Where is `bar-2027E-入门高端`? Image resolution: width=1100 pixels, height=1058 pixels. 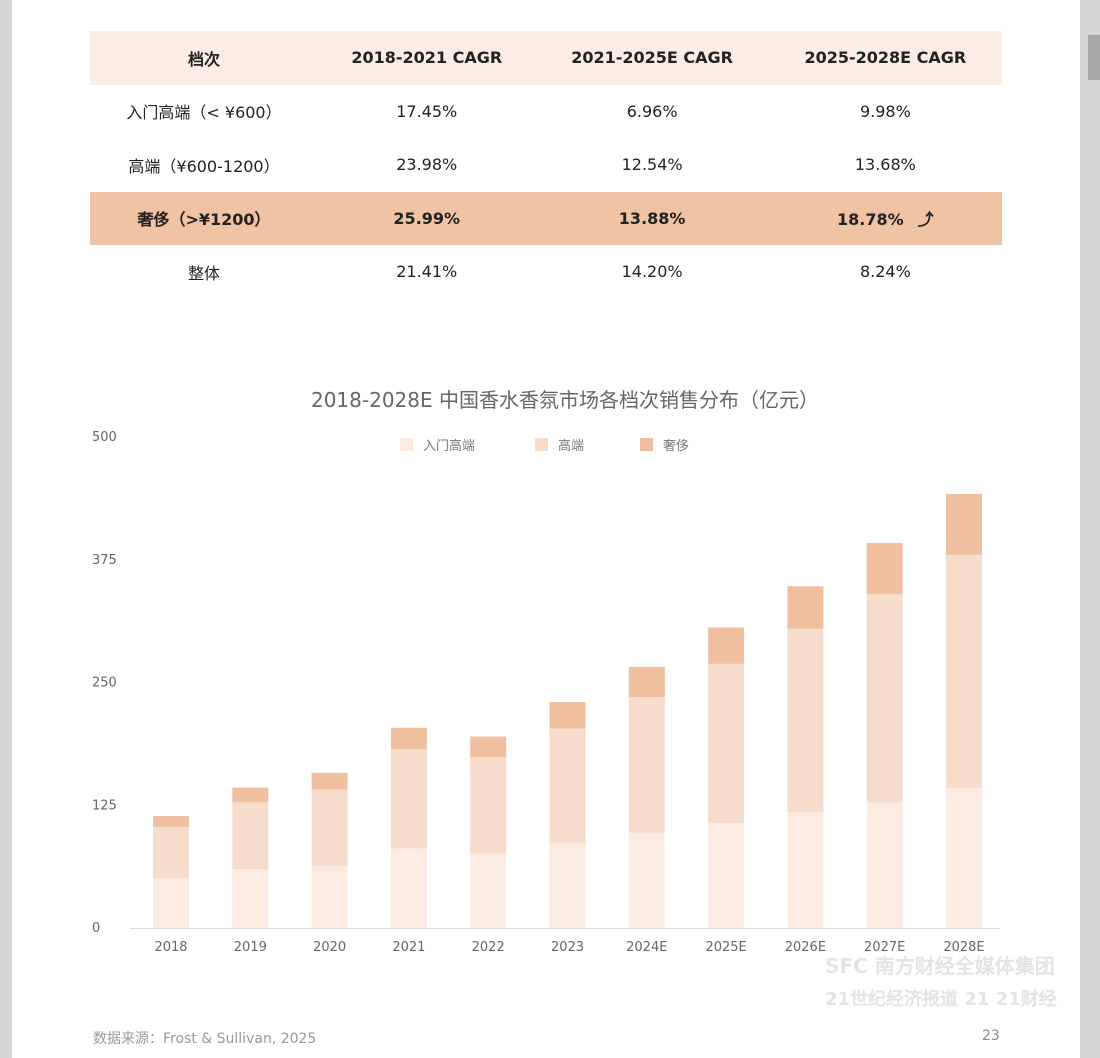 bar-2027E-入门高端 is located at coordinates (884, 865).